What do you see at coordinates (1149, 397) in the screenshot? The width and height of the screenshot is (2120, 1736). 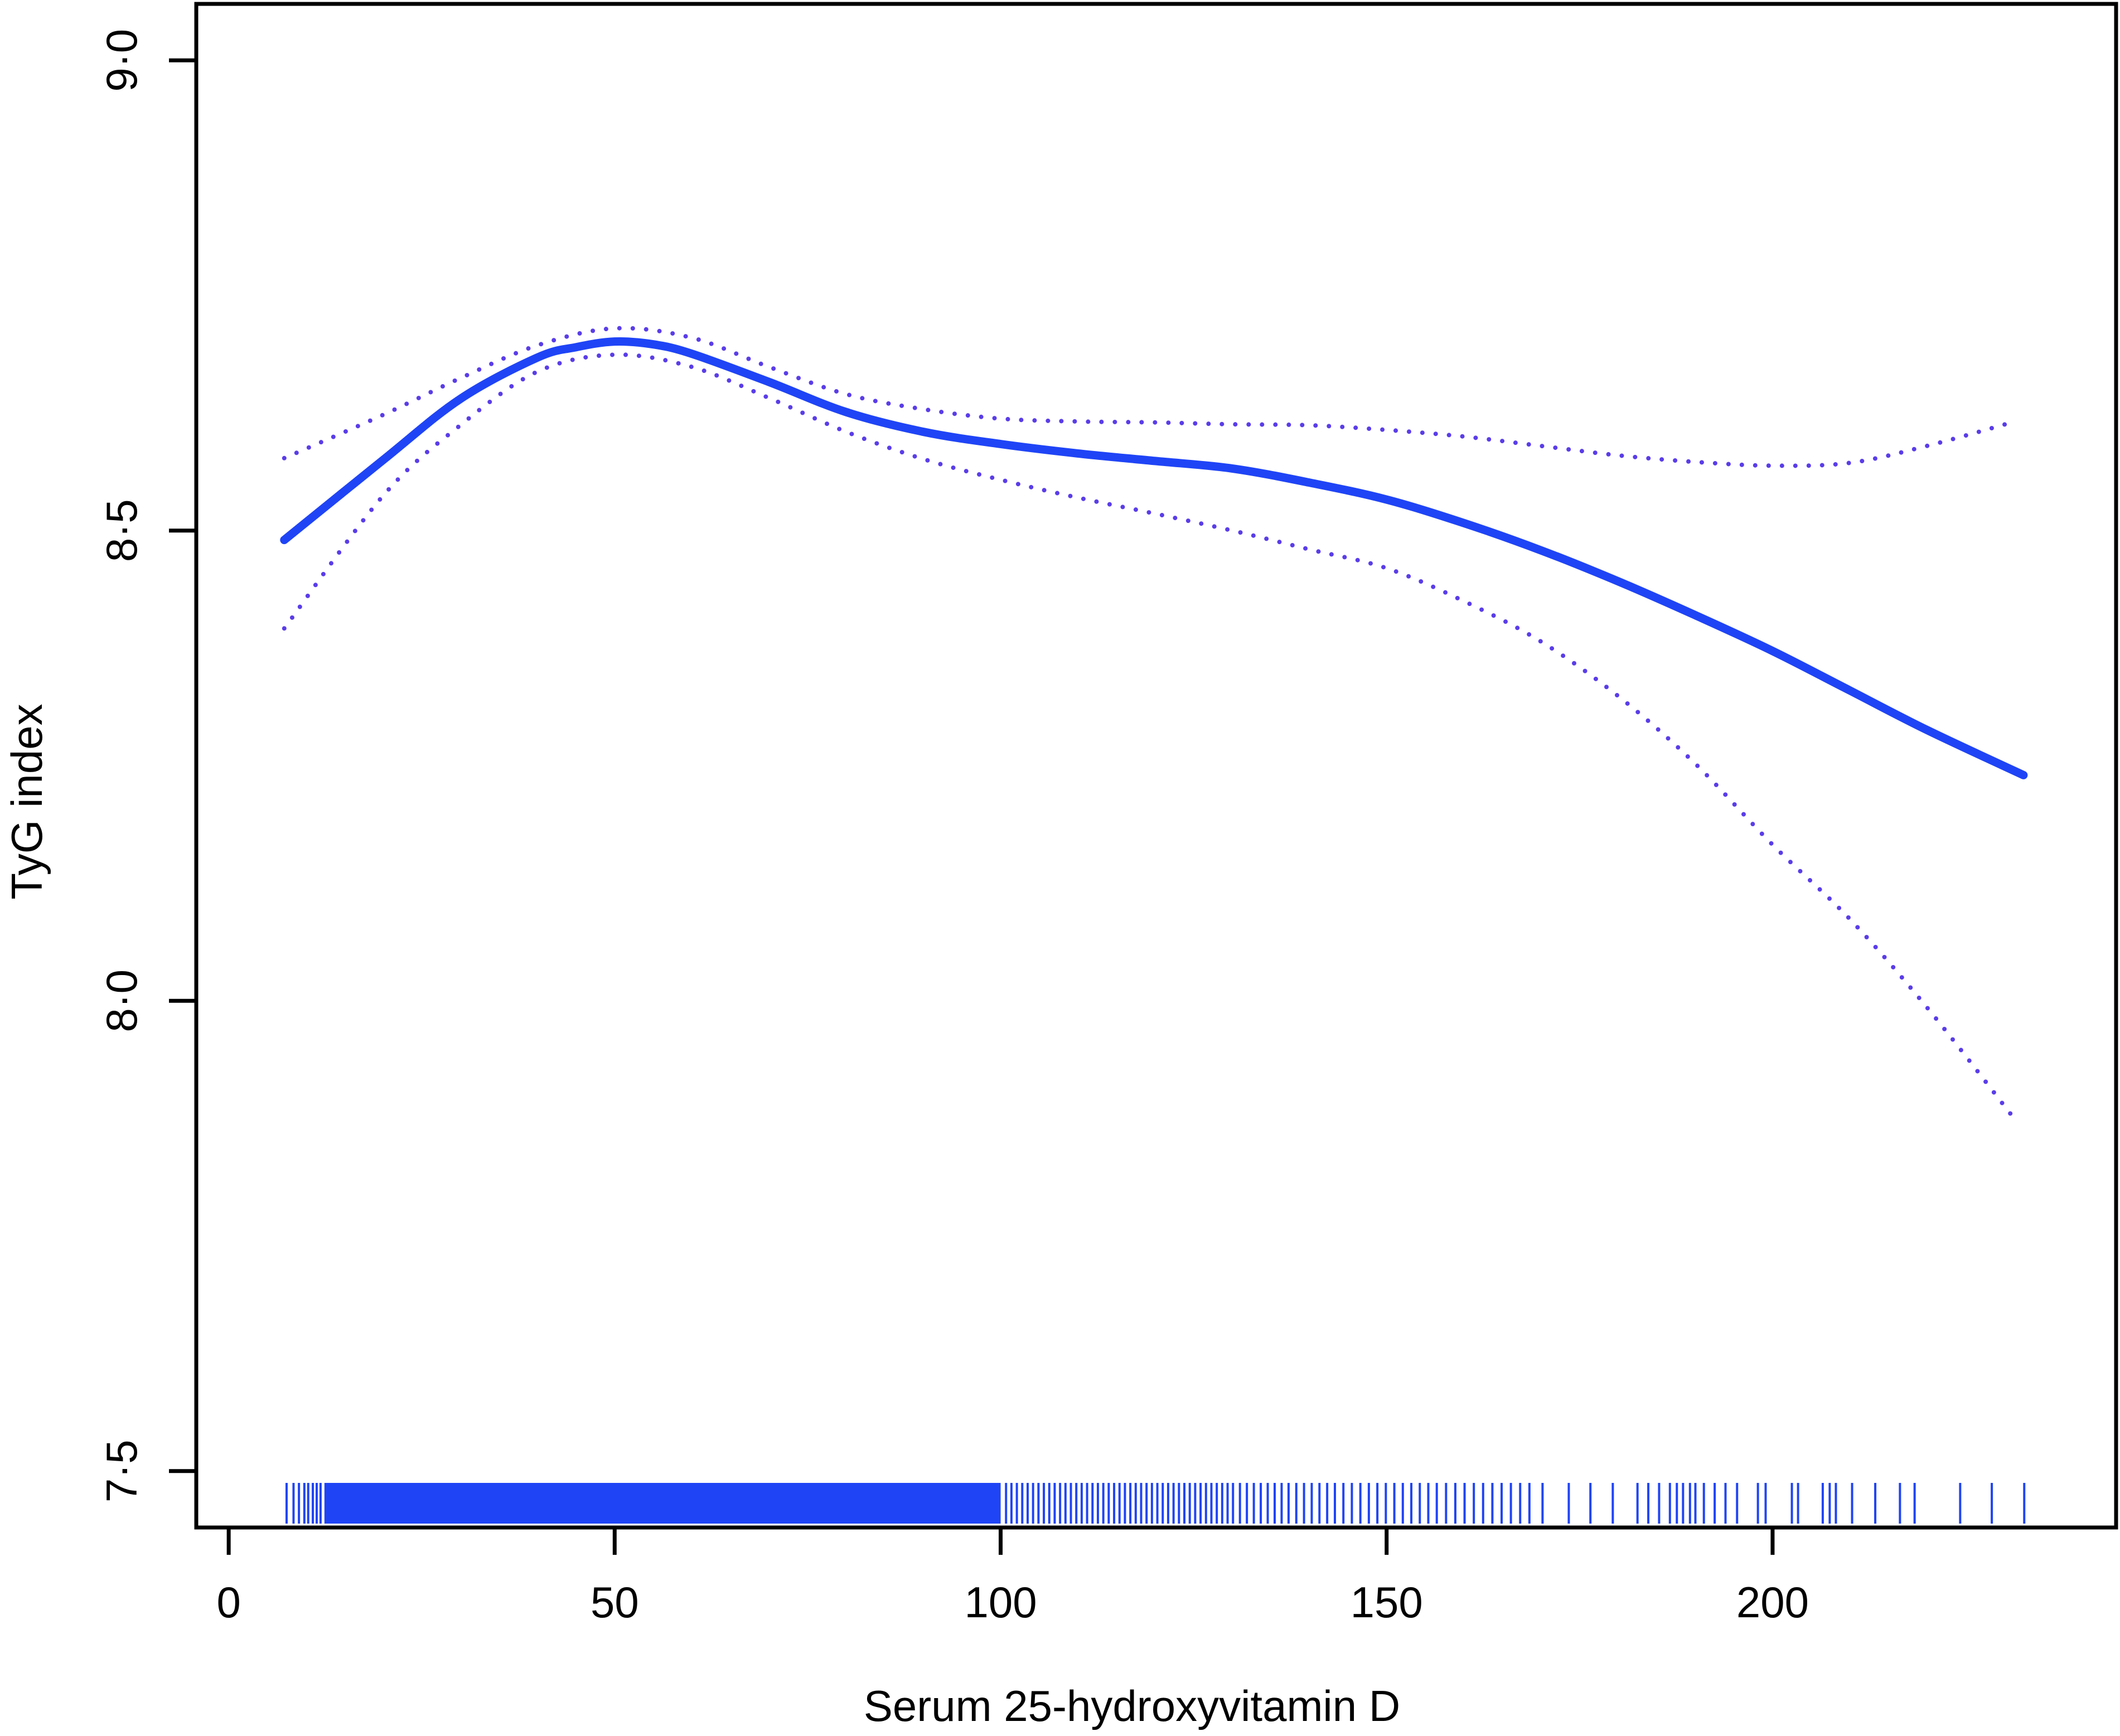 I see `interval-upper-line` at bounding box center [1149, 397].